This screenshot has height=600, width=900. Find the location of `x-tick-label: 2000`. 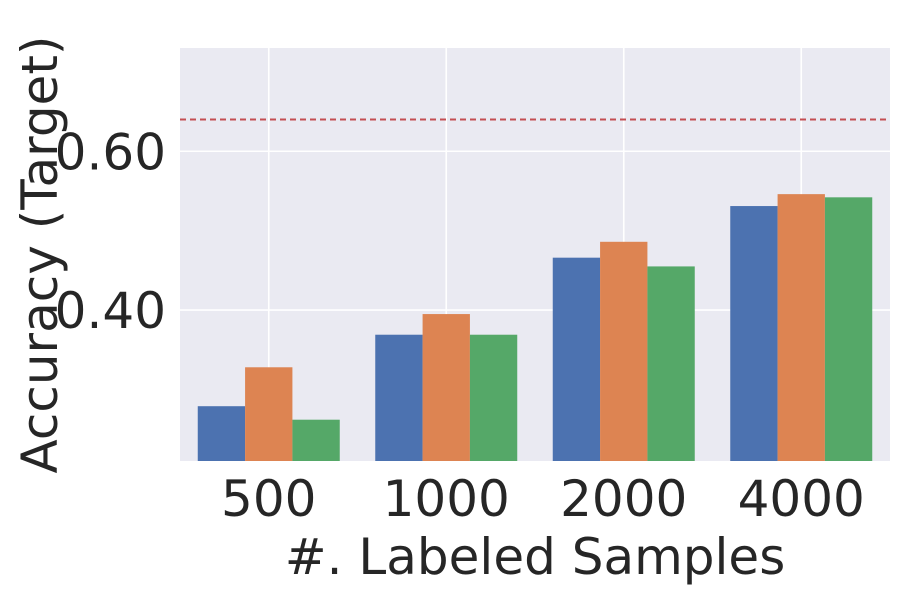

x-tick-label: 2000 is located at coordinates (623, 499).